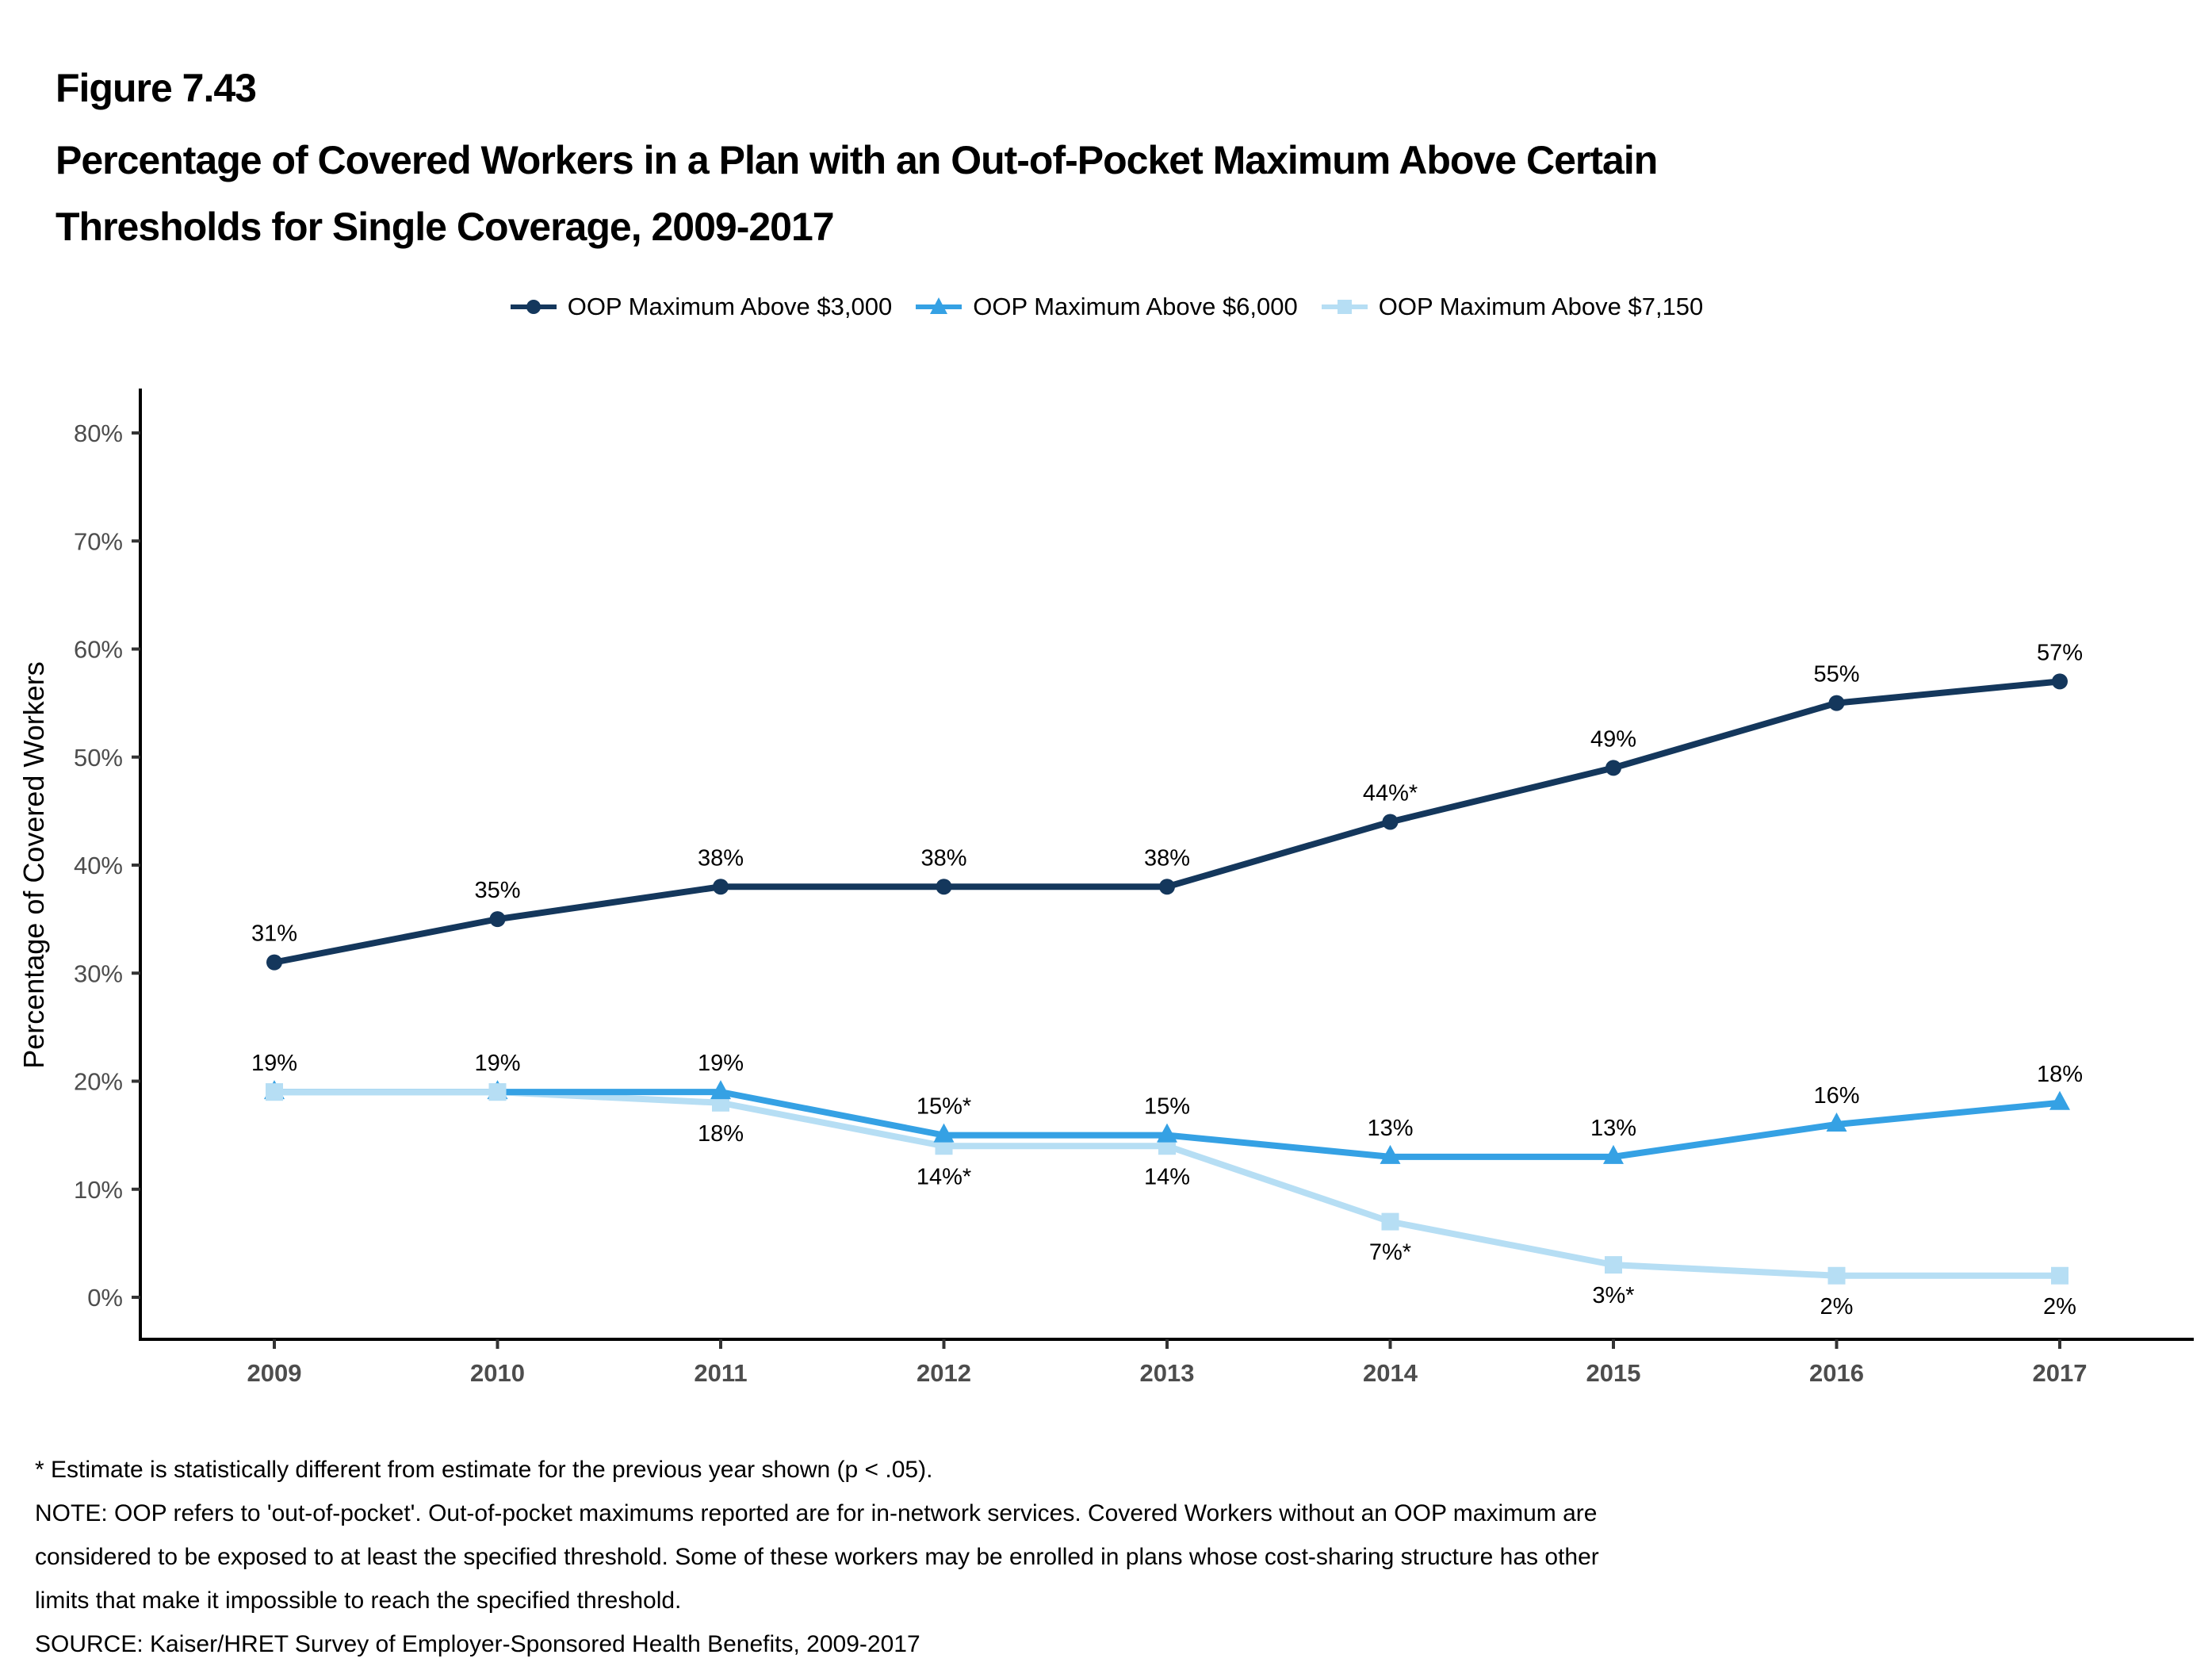 The width and height of the screenshot is (2212, 1666). I want to click on x-tick-label: 2010, so click(497, 1373).